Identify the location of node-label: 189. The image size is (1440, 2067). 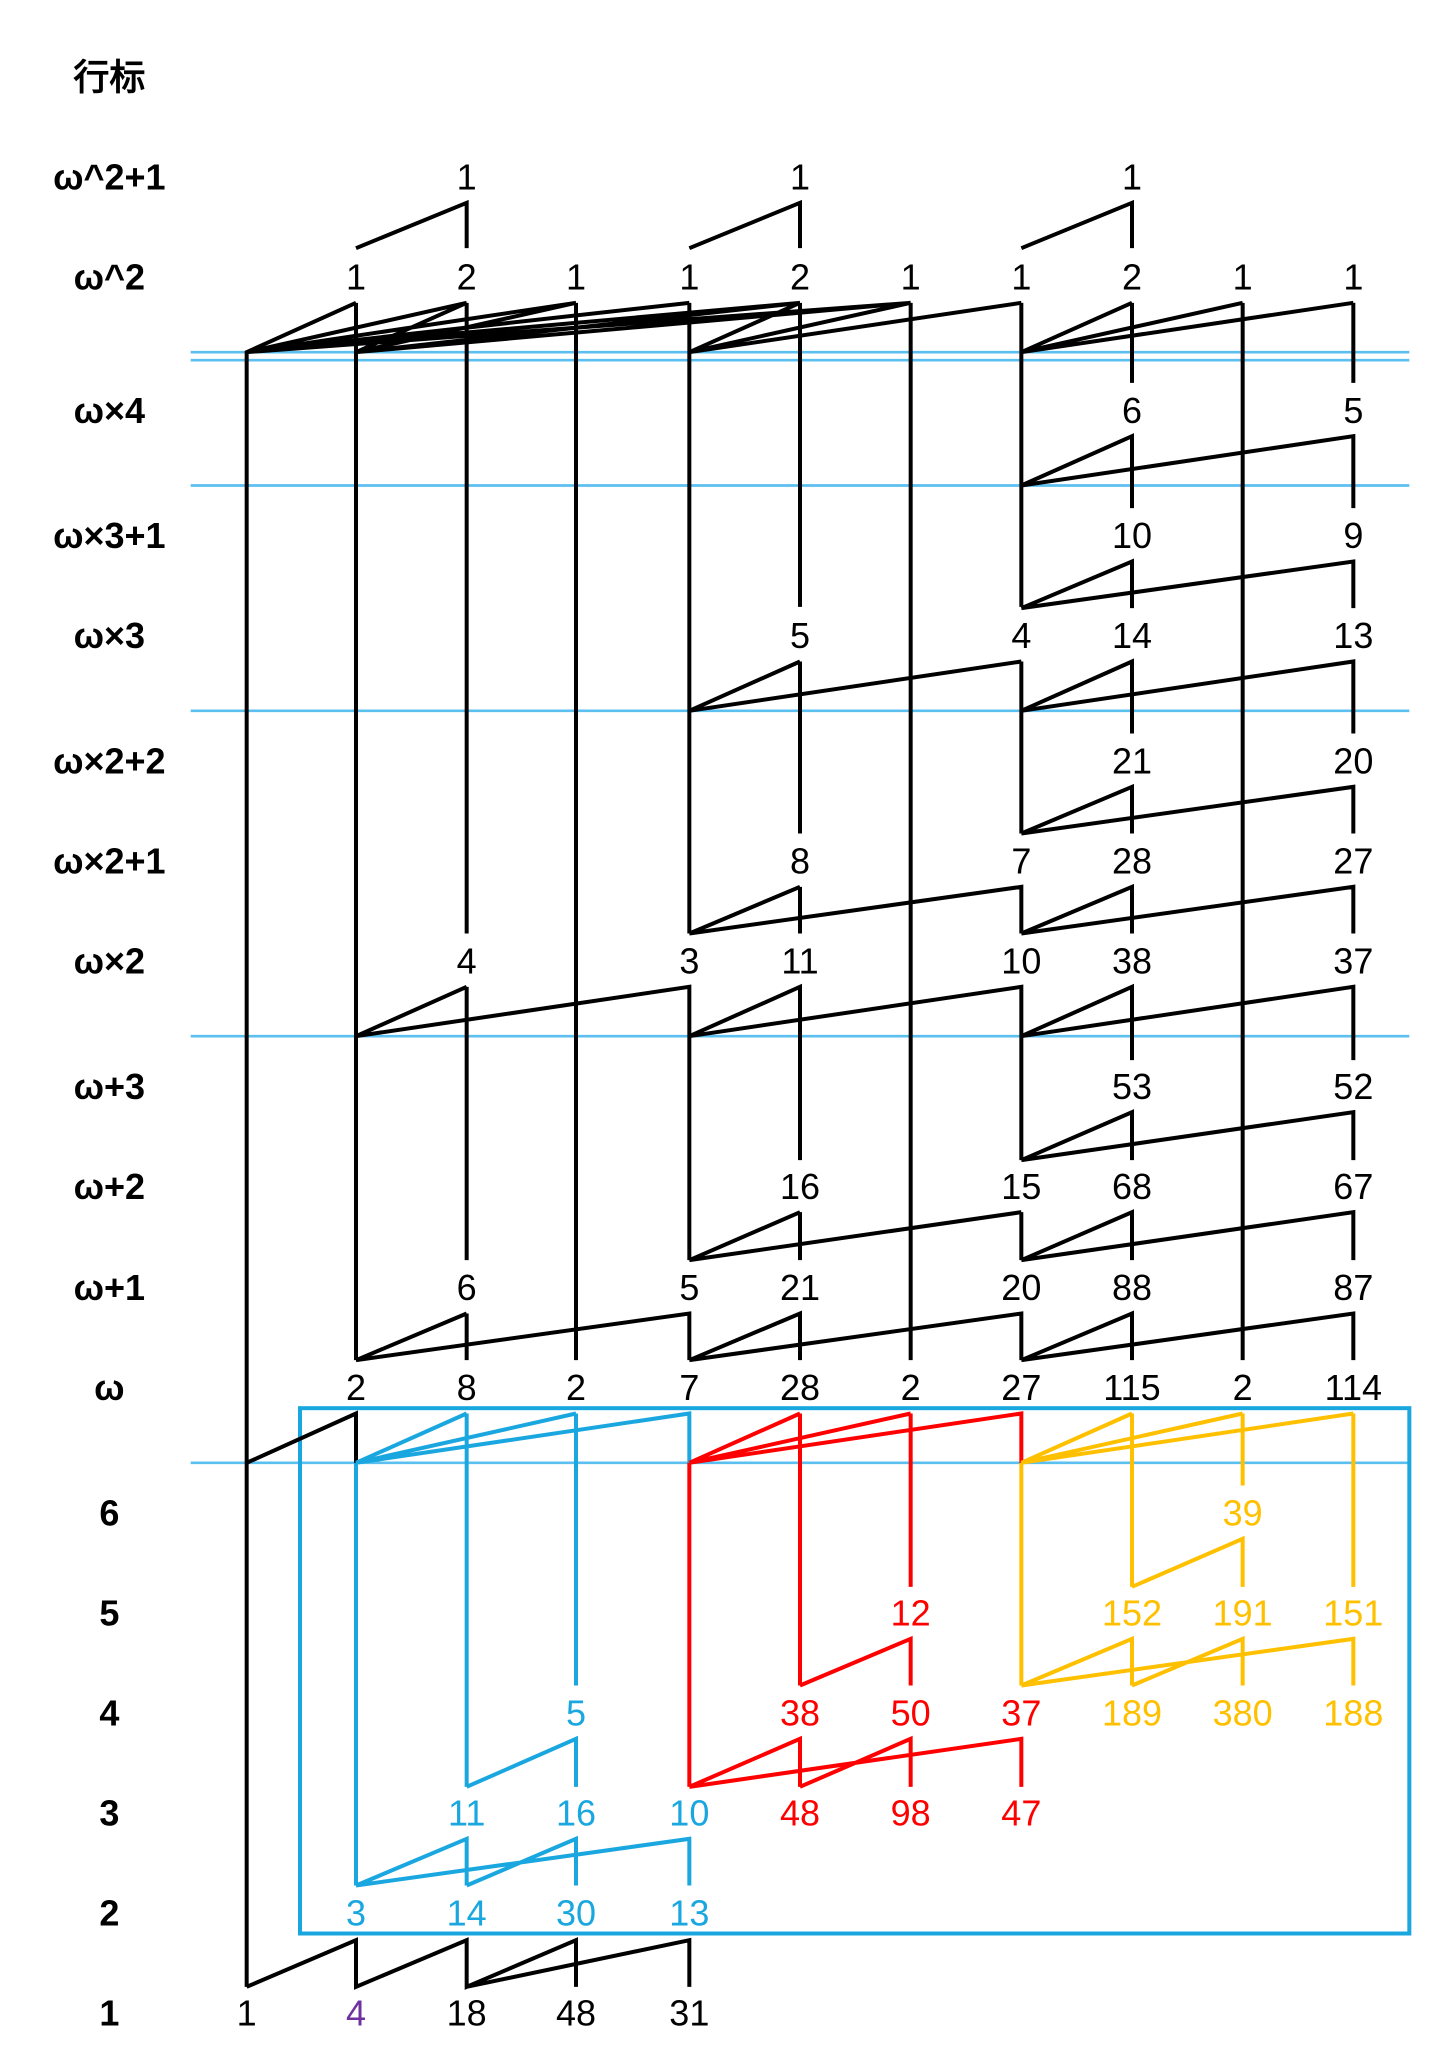
(1132, 1713).